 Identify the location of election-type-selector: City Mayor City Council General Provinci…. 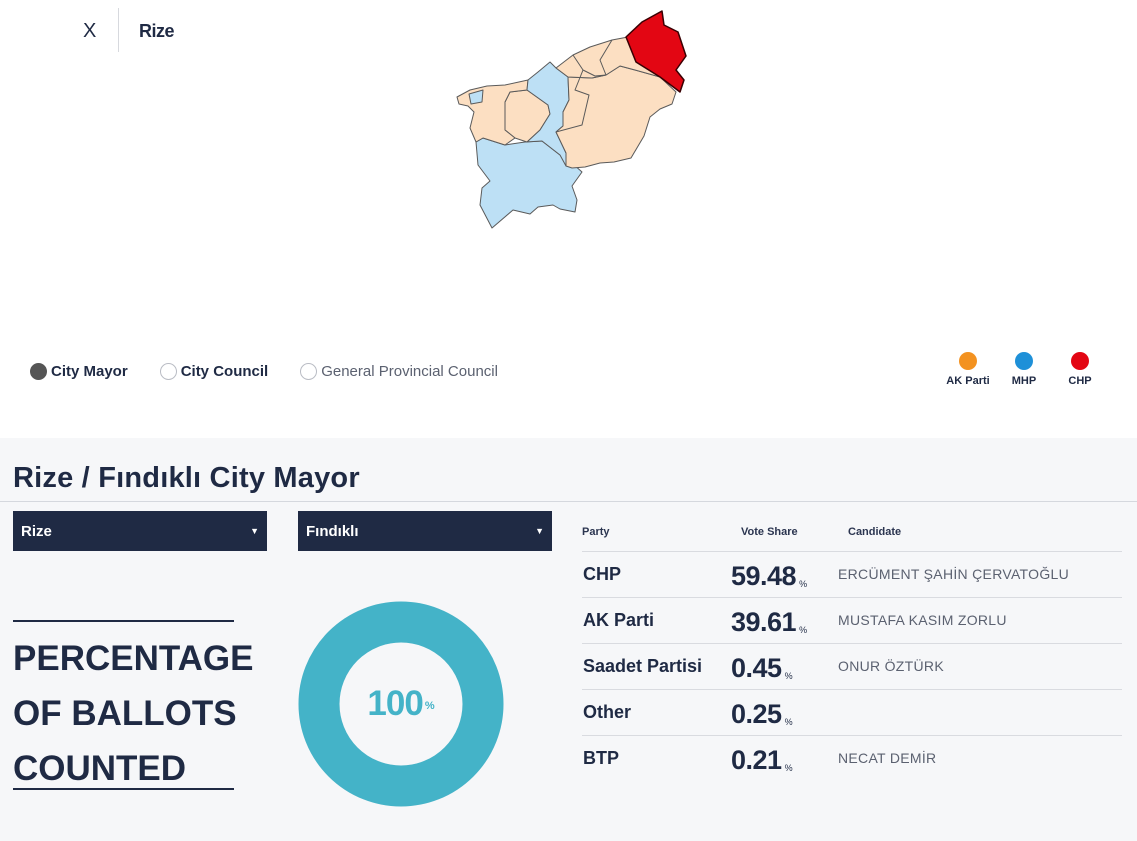
(280, 371).